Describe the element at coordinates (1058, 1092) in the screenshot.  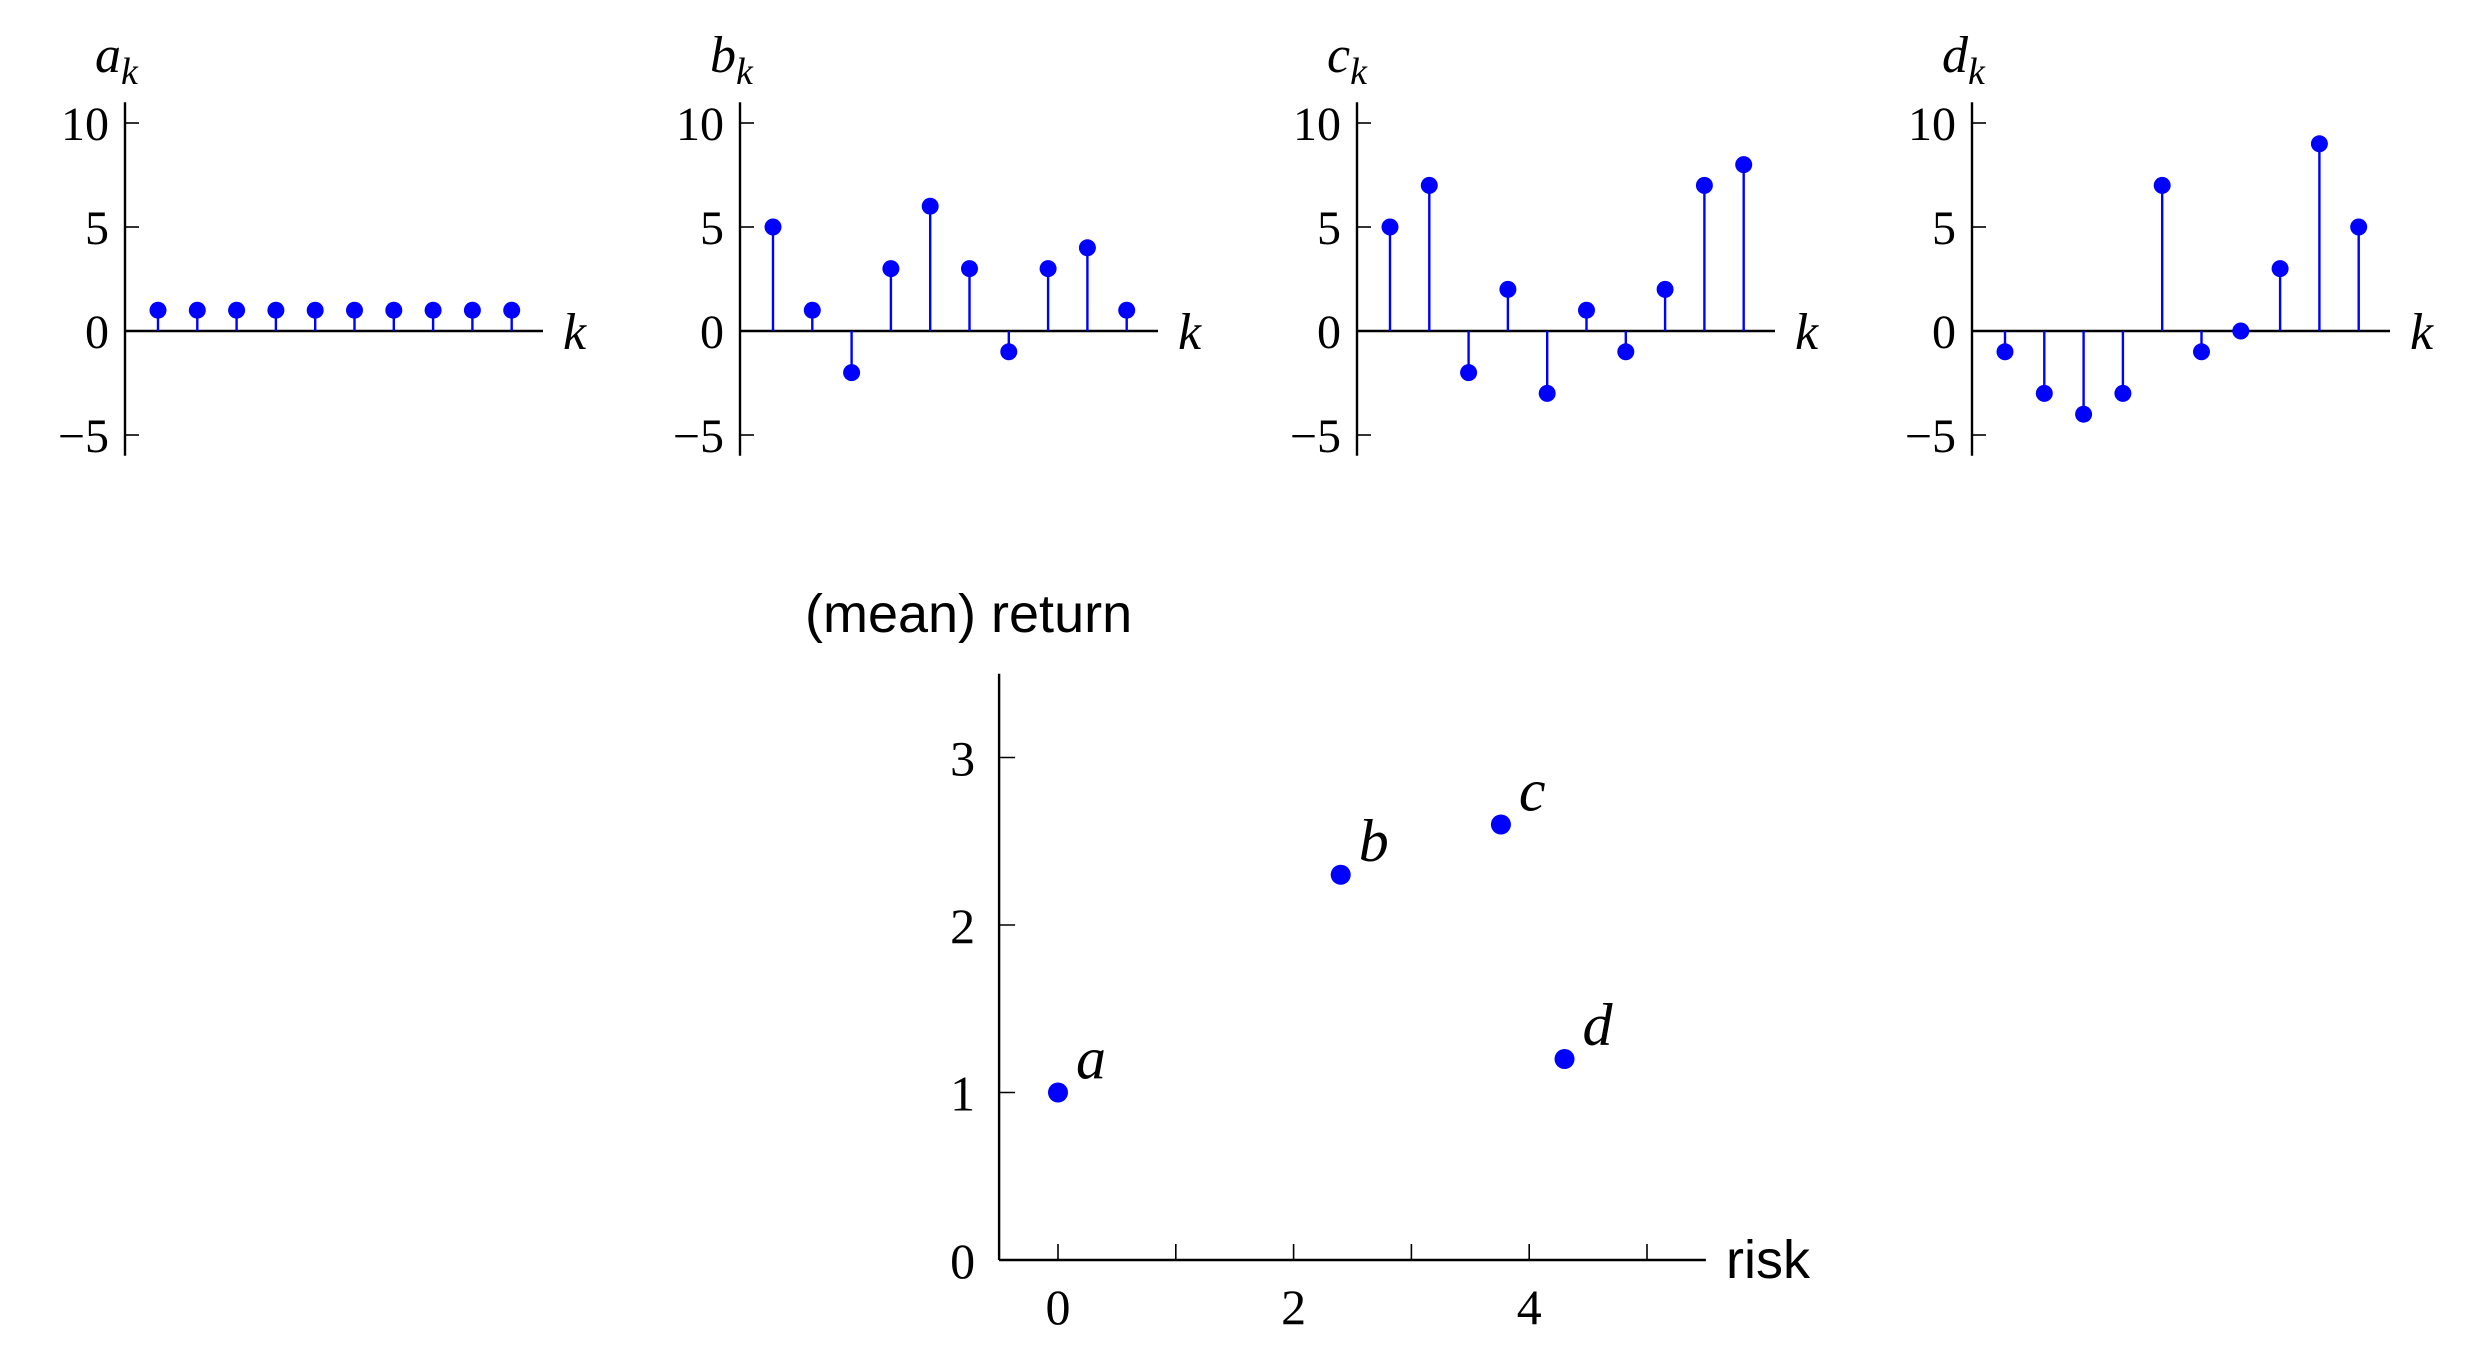
I see `point-a` at that location.